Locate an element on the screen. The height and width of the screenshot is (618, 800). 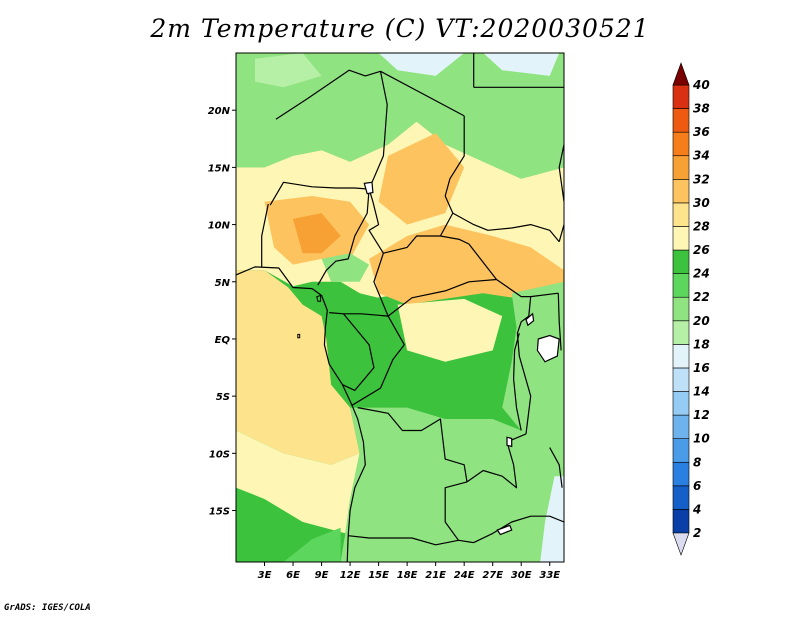
colorbar-label: 32 is located at coordinates (701, 179).